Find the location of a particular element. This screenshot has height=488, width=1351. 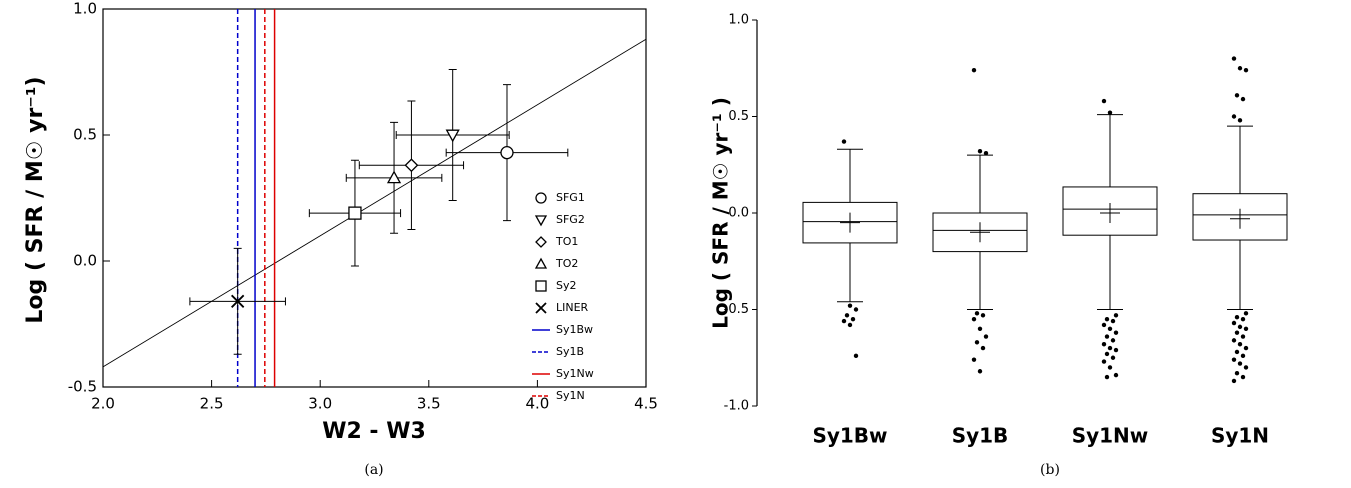

x-tick-label: Sy1Bw is located at coordinates (849, 436).